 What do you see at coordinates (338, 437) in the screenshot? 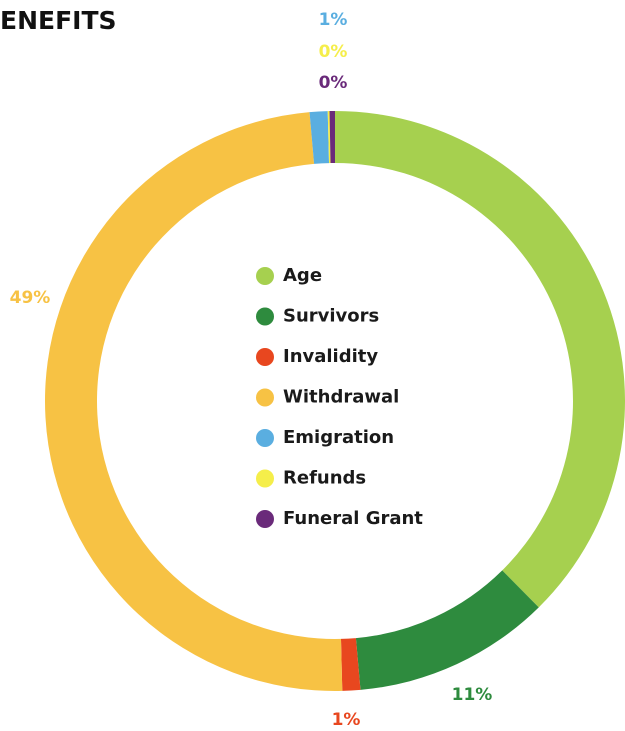
I see `legend-label: Emigration` at bounding box center [338, 437].